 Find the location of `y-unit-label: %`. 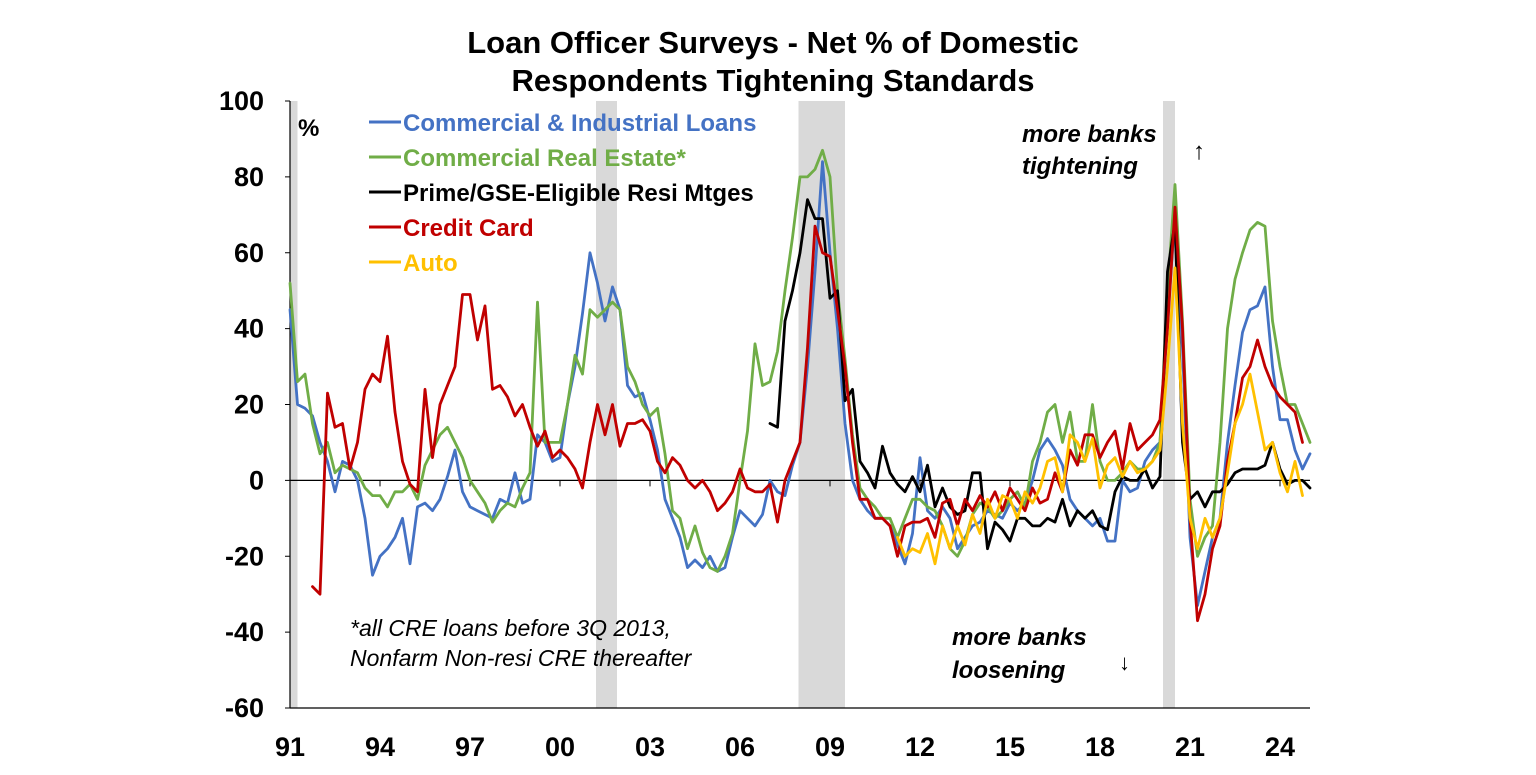

y-unit-label: % is located at coordinates (308, 128).